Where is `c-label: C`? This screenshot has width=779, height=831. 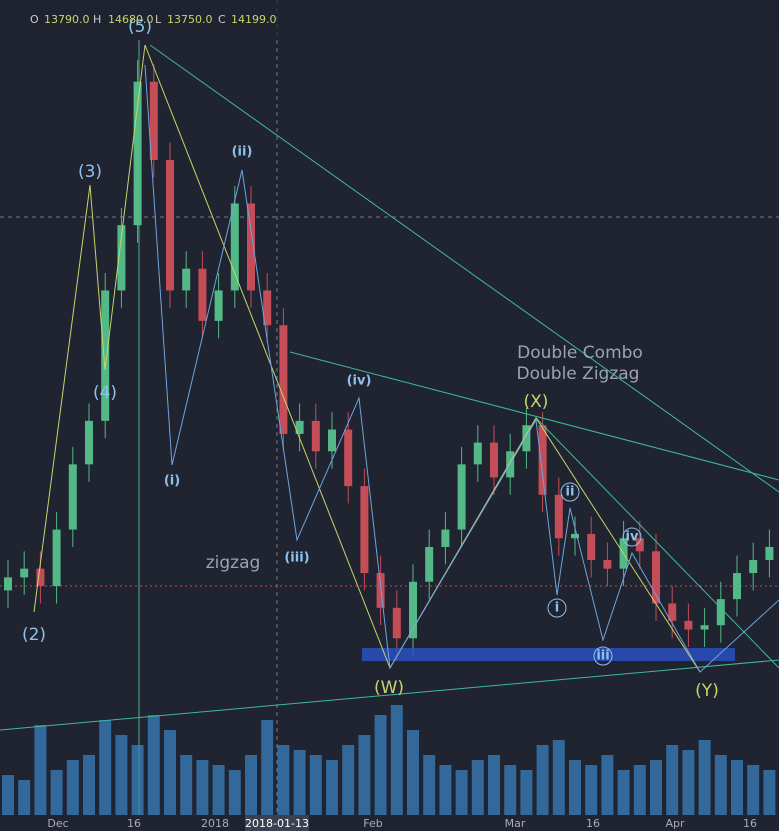 c-label: C is located at coordinates (222, 19).